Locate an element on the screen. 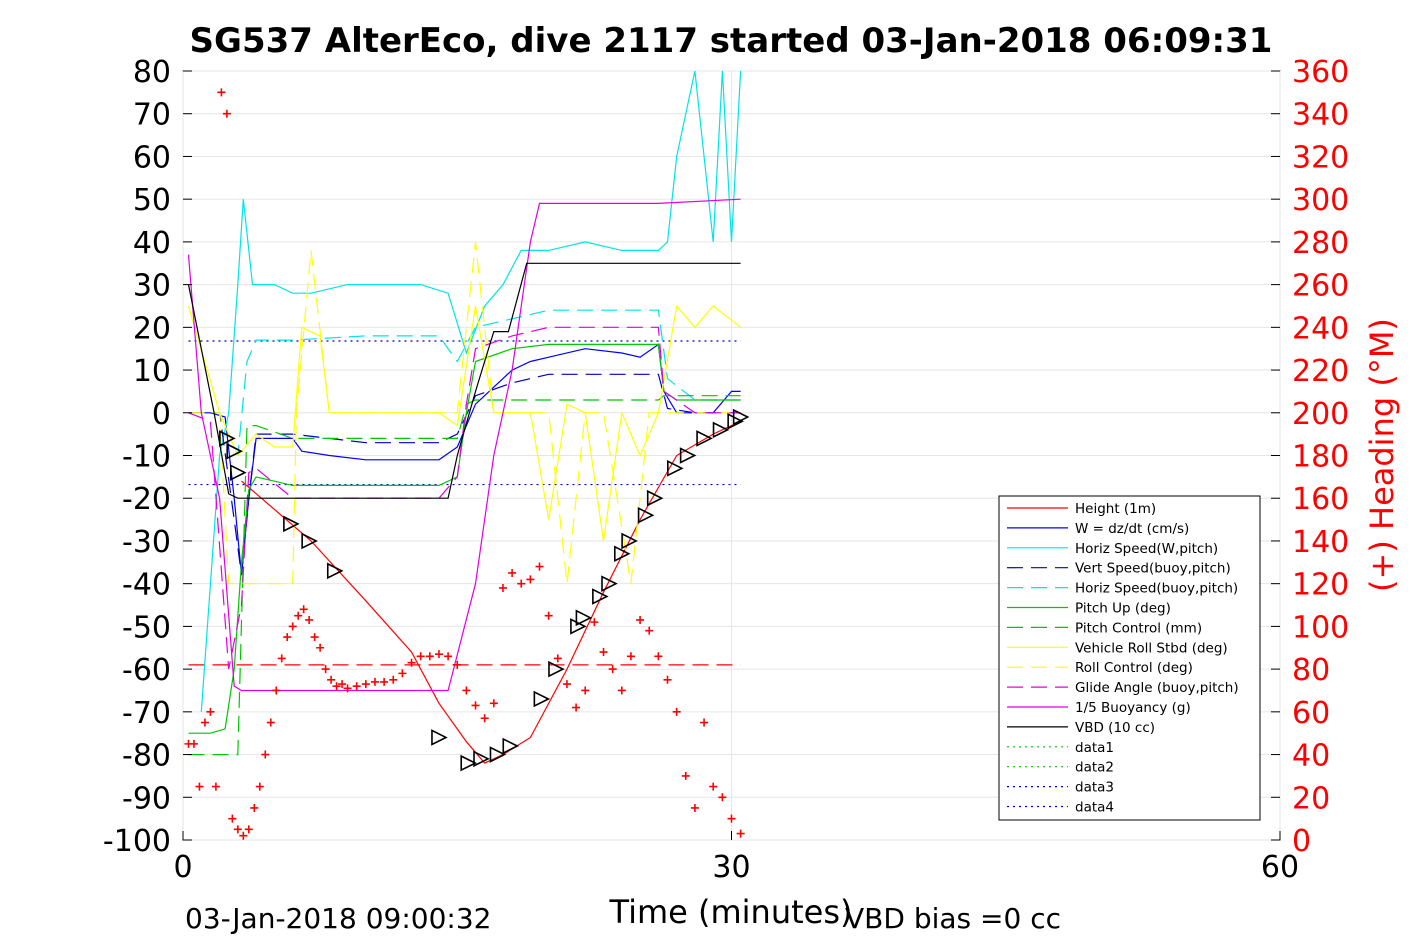  legend-label: Pitch Up (deg) is located at coordinates (1123, 609).